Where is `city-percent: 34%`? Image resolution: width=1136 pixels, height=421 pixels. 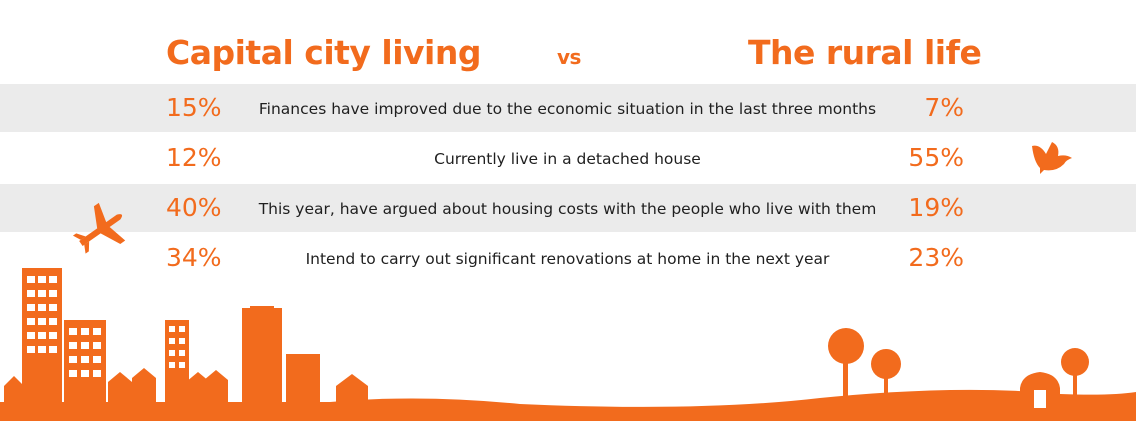 city-percent: 34% is located at coordinates (194, 257).